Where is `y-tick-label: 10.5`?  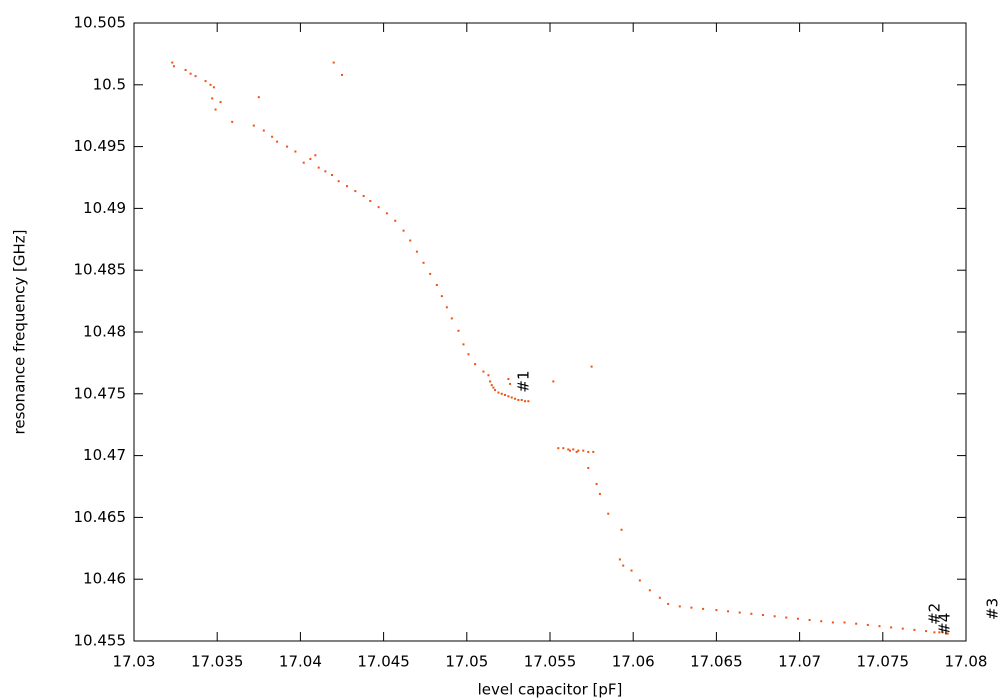 y-tick-label: 10.5 is located at coordinates (109, 84).